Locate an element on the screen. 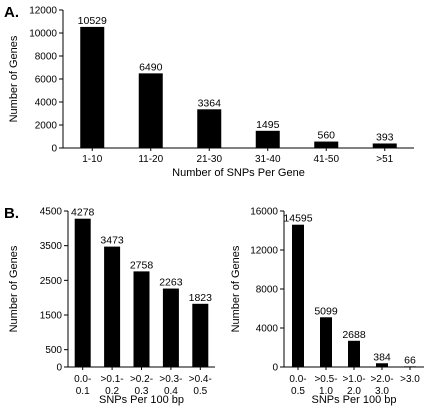  chart-a-y-tick-label: 4000 is located at coordinates (46, 103).